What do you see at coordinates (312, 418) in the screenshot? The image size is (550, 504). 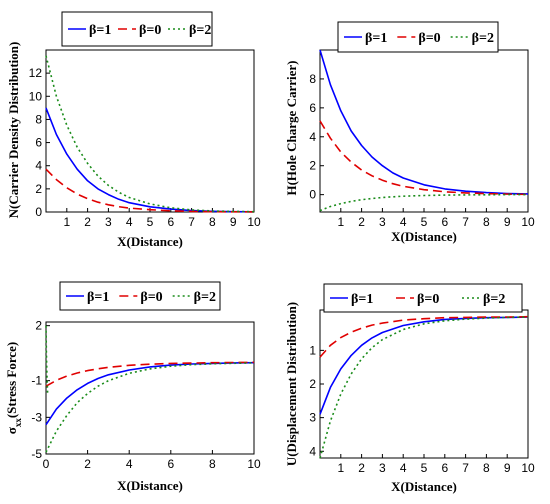 I see `y-tick-label: 3` at bounding box center [312, 418].